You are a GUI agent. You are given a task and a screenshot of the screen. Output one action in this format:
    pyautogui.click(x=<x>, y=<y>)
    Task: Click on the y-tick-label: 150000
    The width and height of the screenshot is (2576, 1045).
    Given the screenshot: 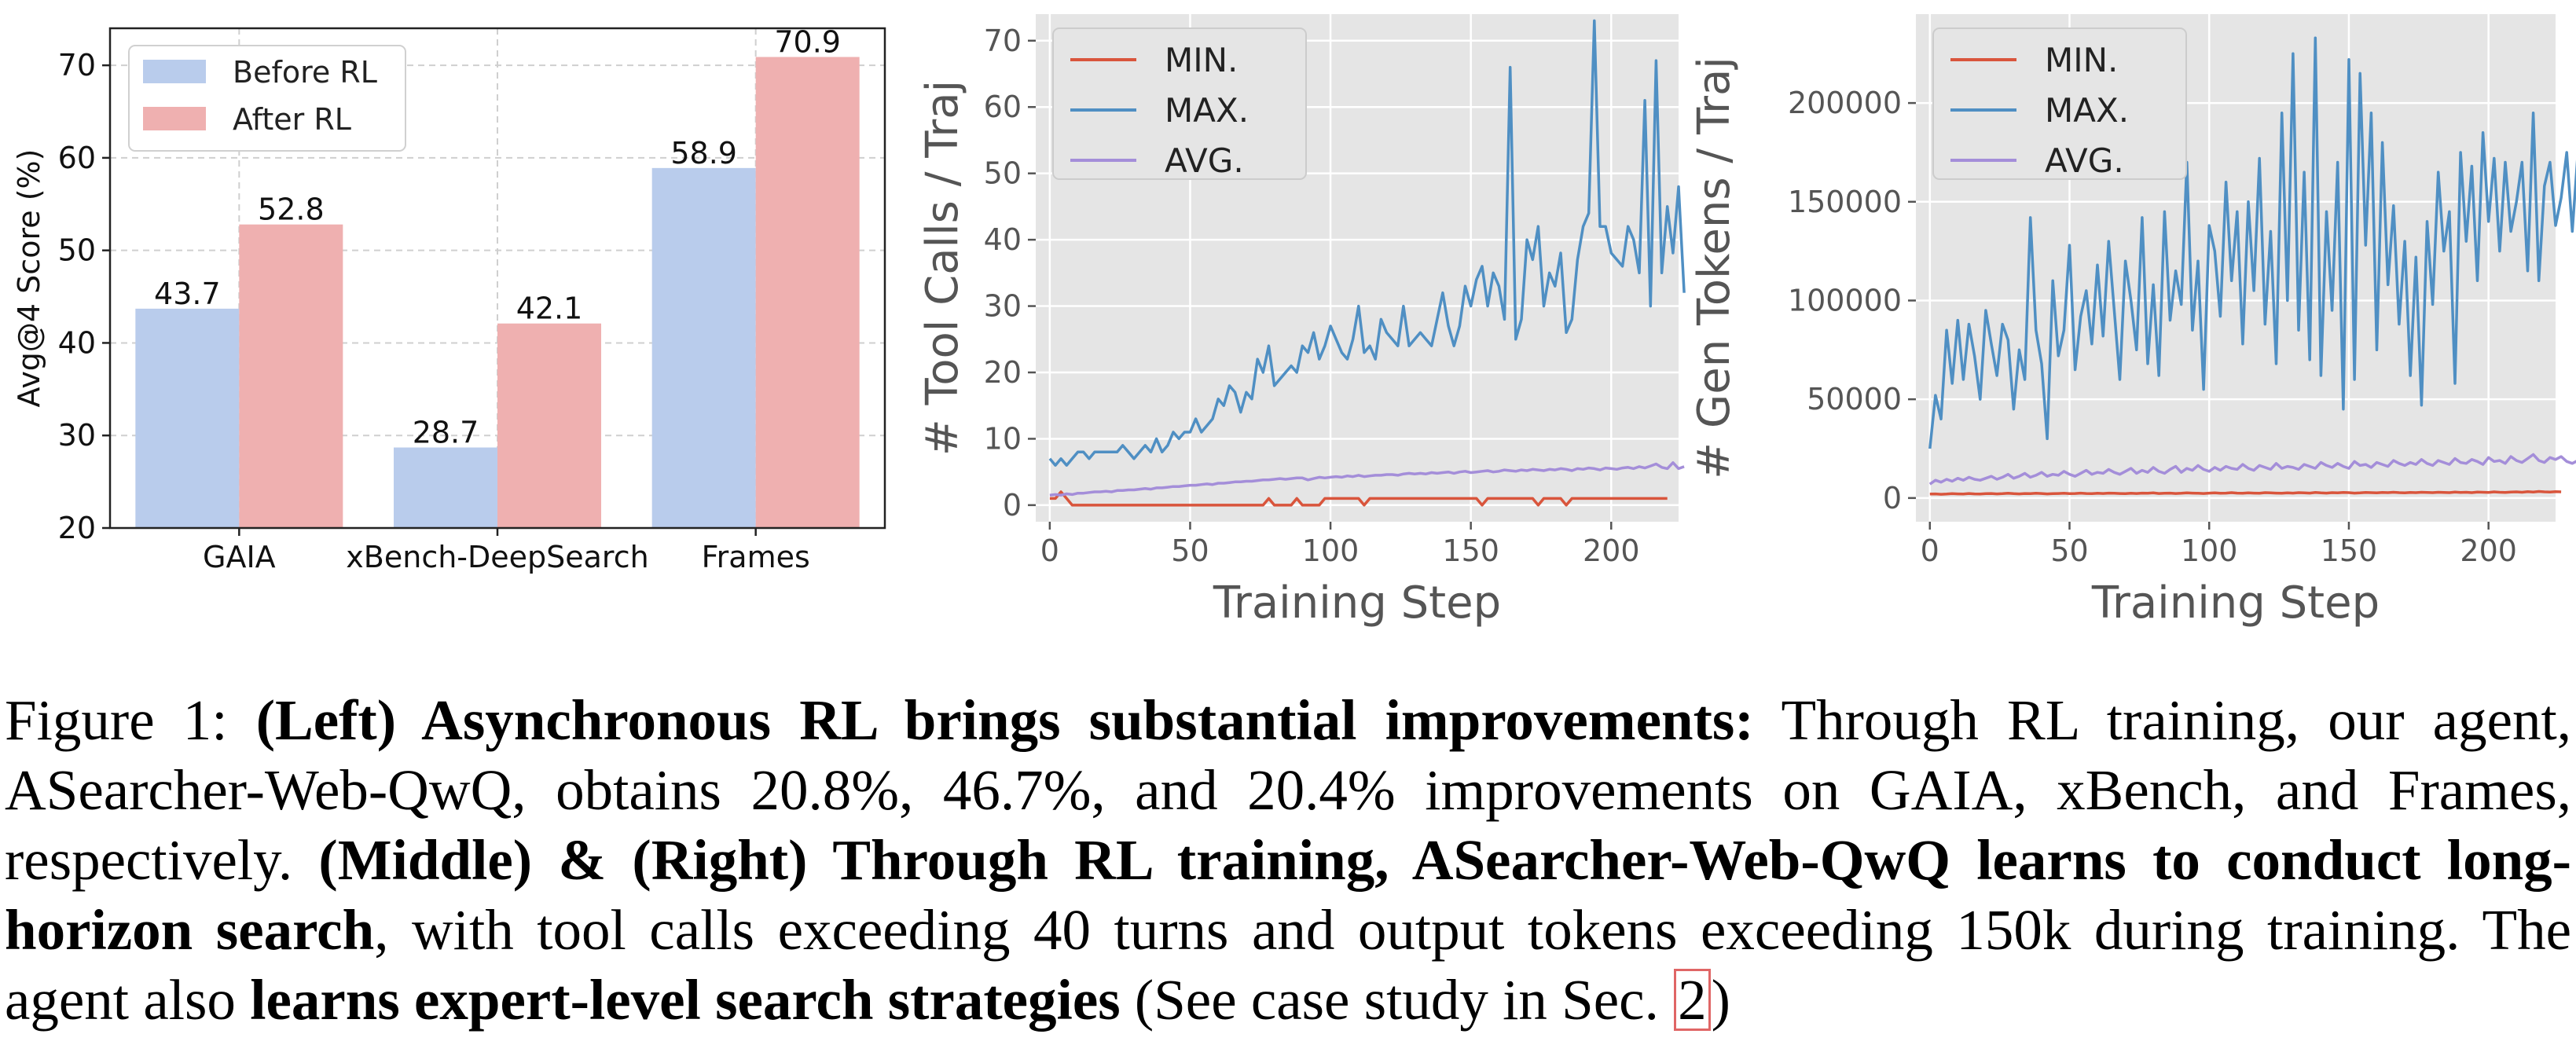 What is the action you would take?
    pyautogui.click(x=1845, y=202)
    